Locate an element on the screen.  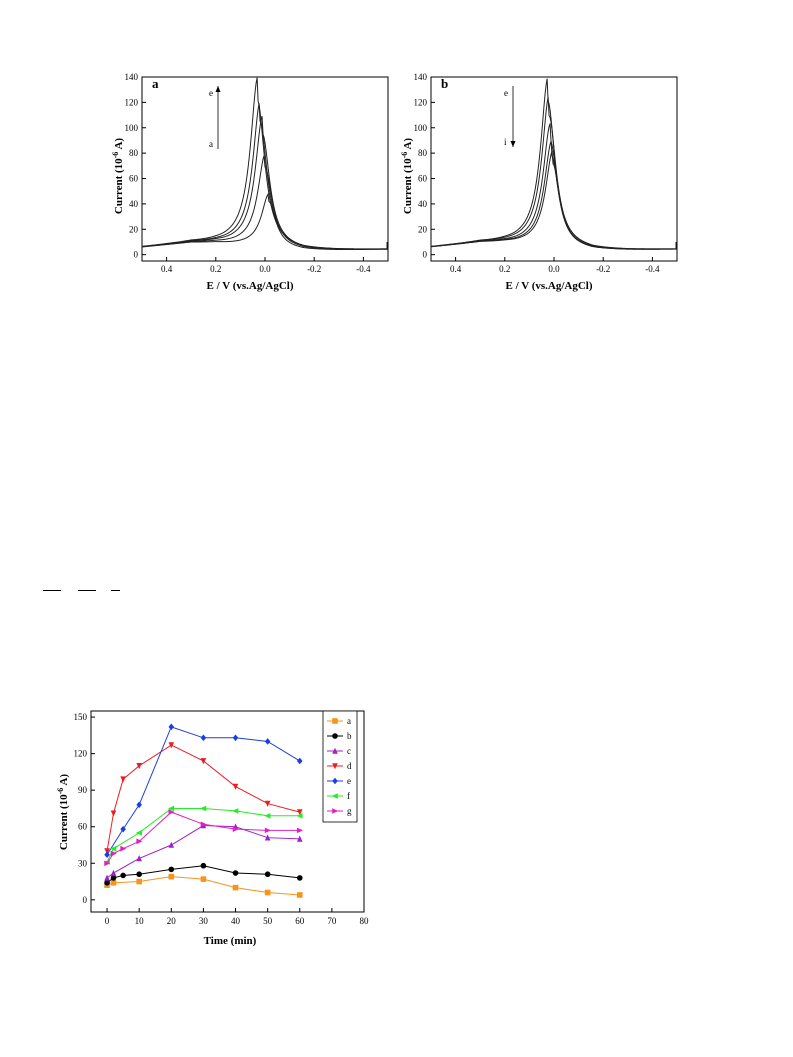
legend-marker-f is located at coordinates (334, 796).